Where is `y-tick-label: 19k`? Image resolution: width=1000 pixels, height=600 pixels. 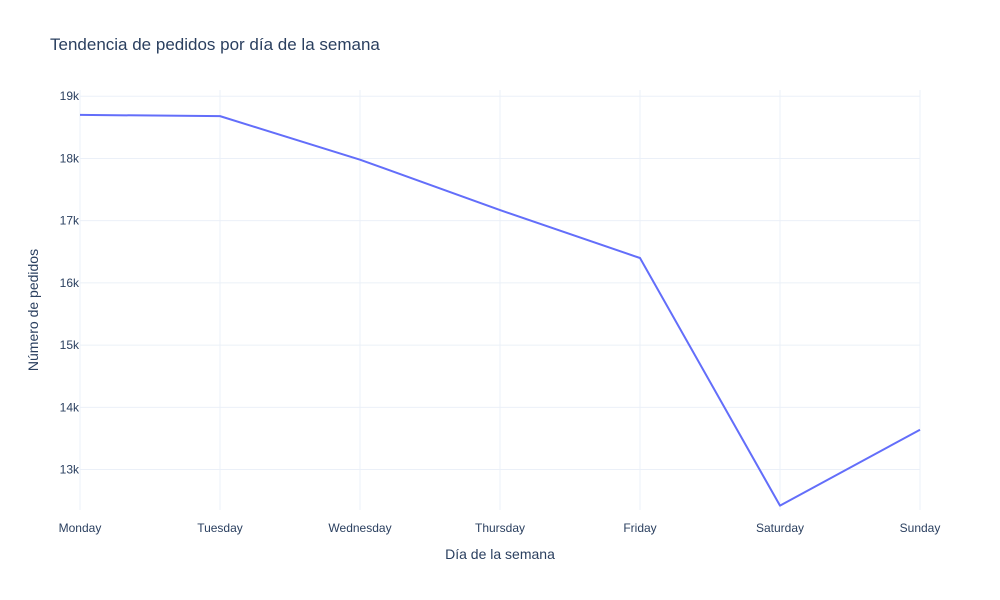
y-tick-label: 19k is located at coordinates (70, 96).